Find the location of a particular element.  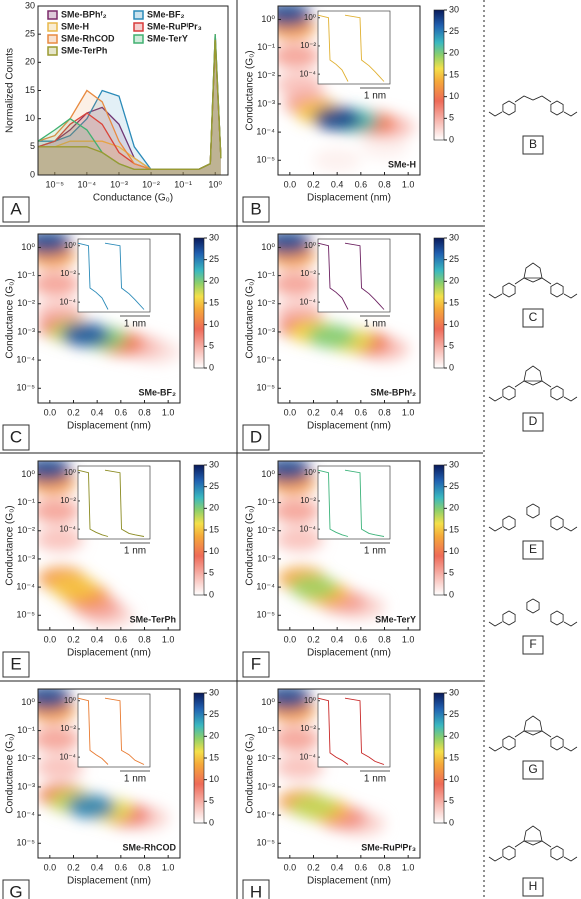

structure-label: G is located at coordinates (532, 769).